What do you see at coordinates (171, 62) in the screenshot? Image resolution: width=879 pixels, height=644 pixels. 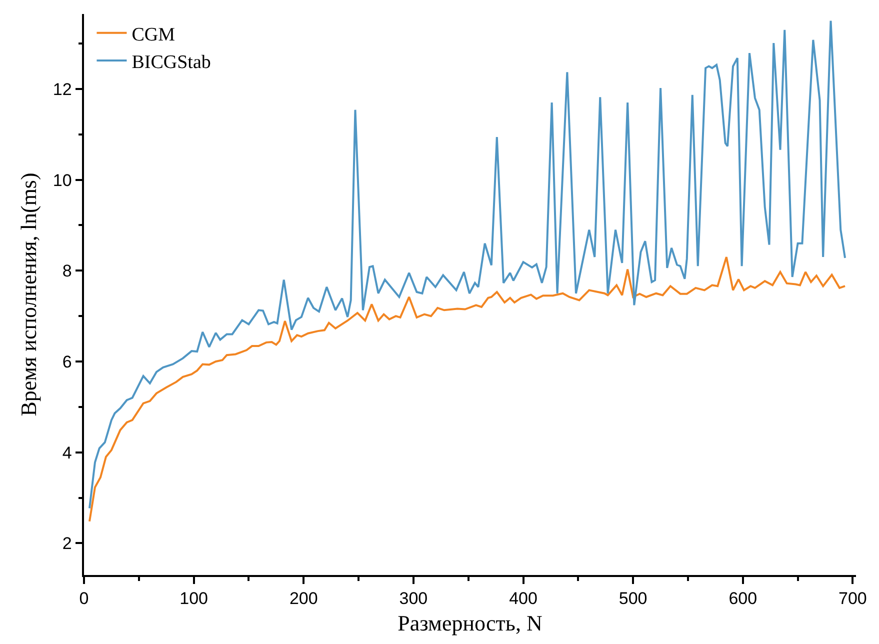 I see `legend-label: BICGStab` at bounding box center [171, 62].